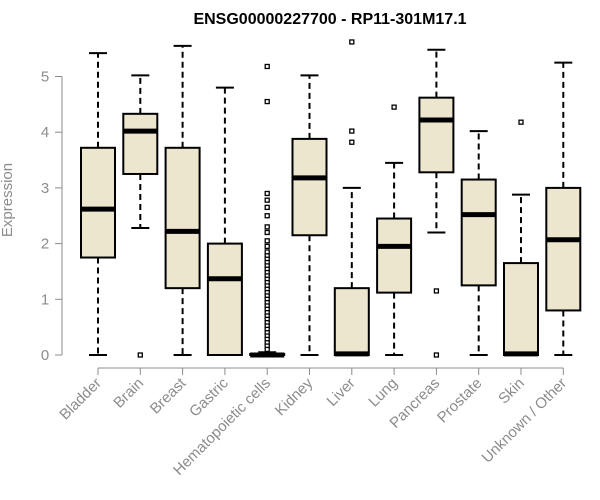 This screenshot has width=600, height=500. What do you see at coordinates (45, 299) in the screenshot?
I see `y-tick-label: 1` at bounding box center [45, 299].